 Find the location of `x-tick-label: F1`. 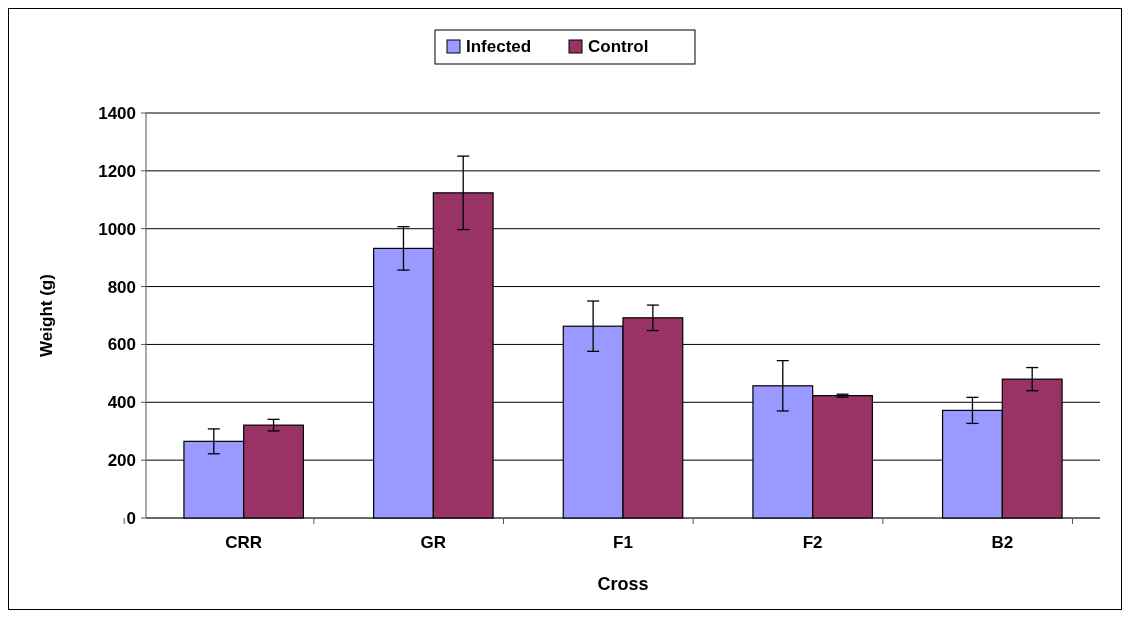

x-tick-label: F1 is located at coordinates (623, 542).